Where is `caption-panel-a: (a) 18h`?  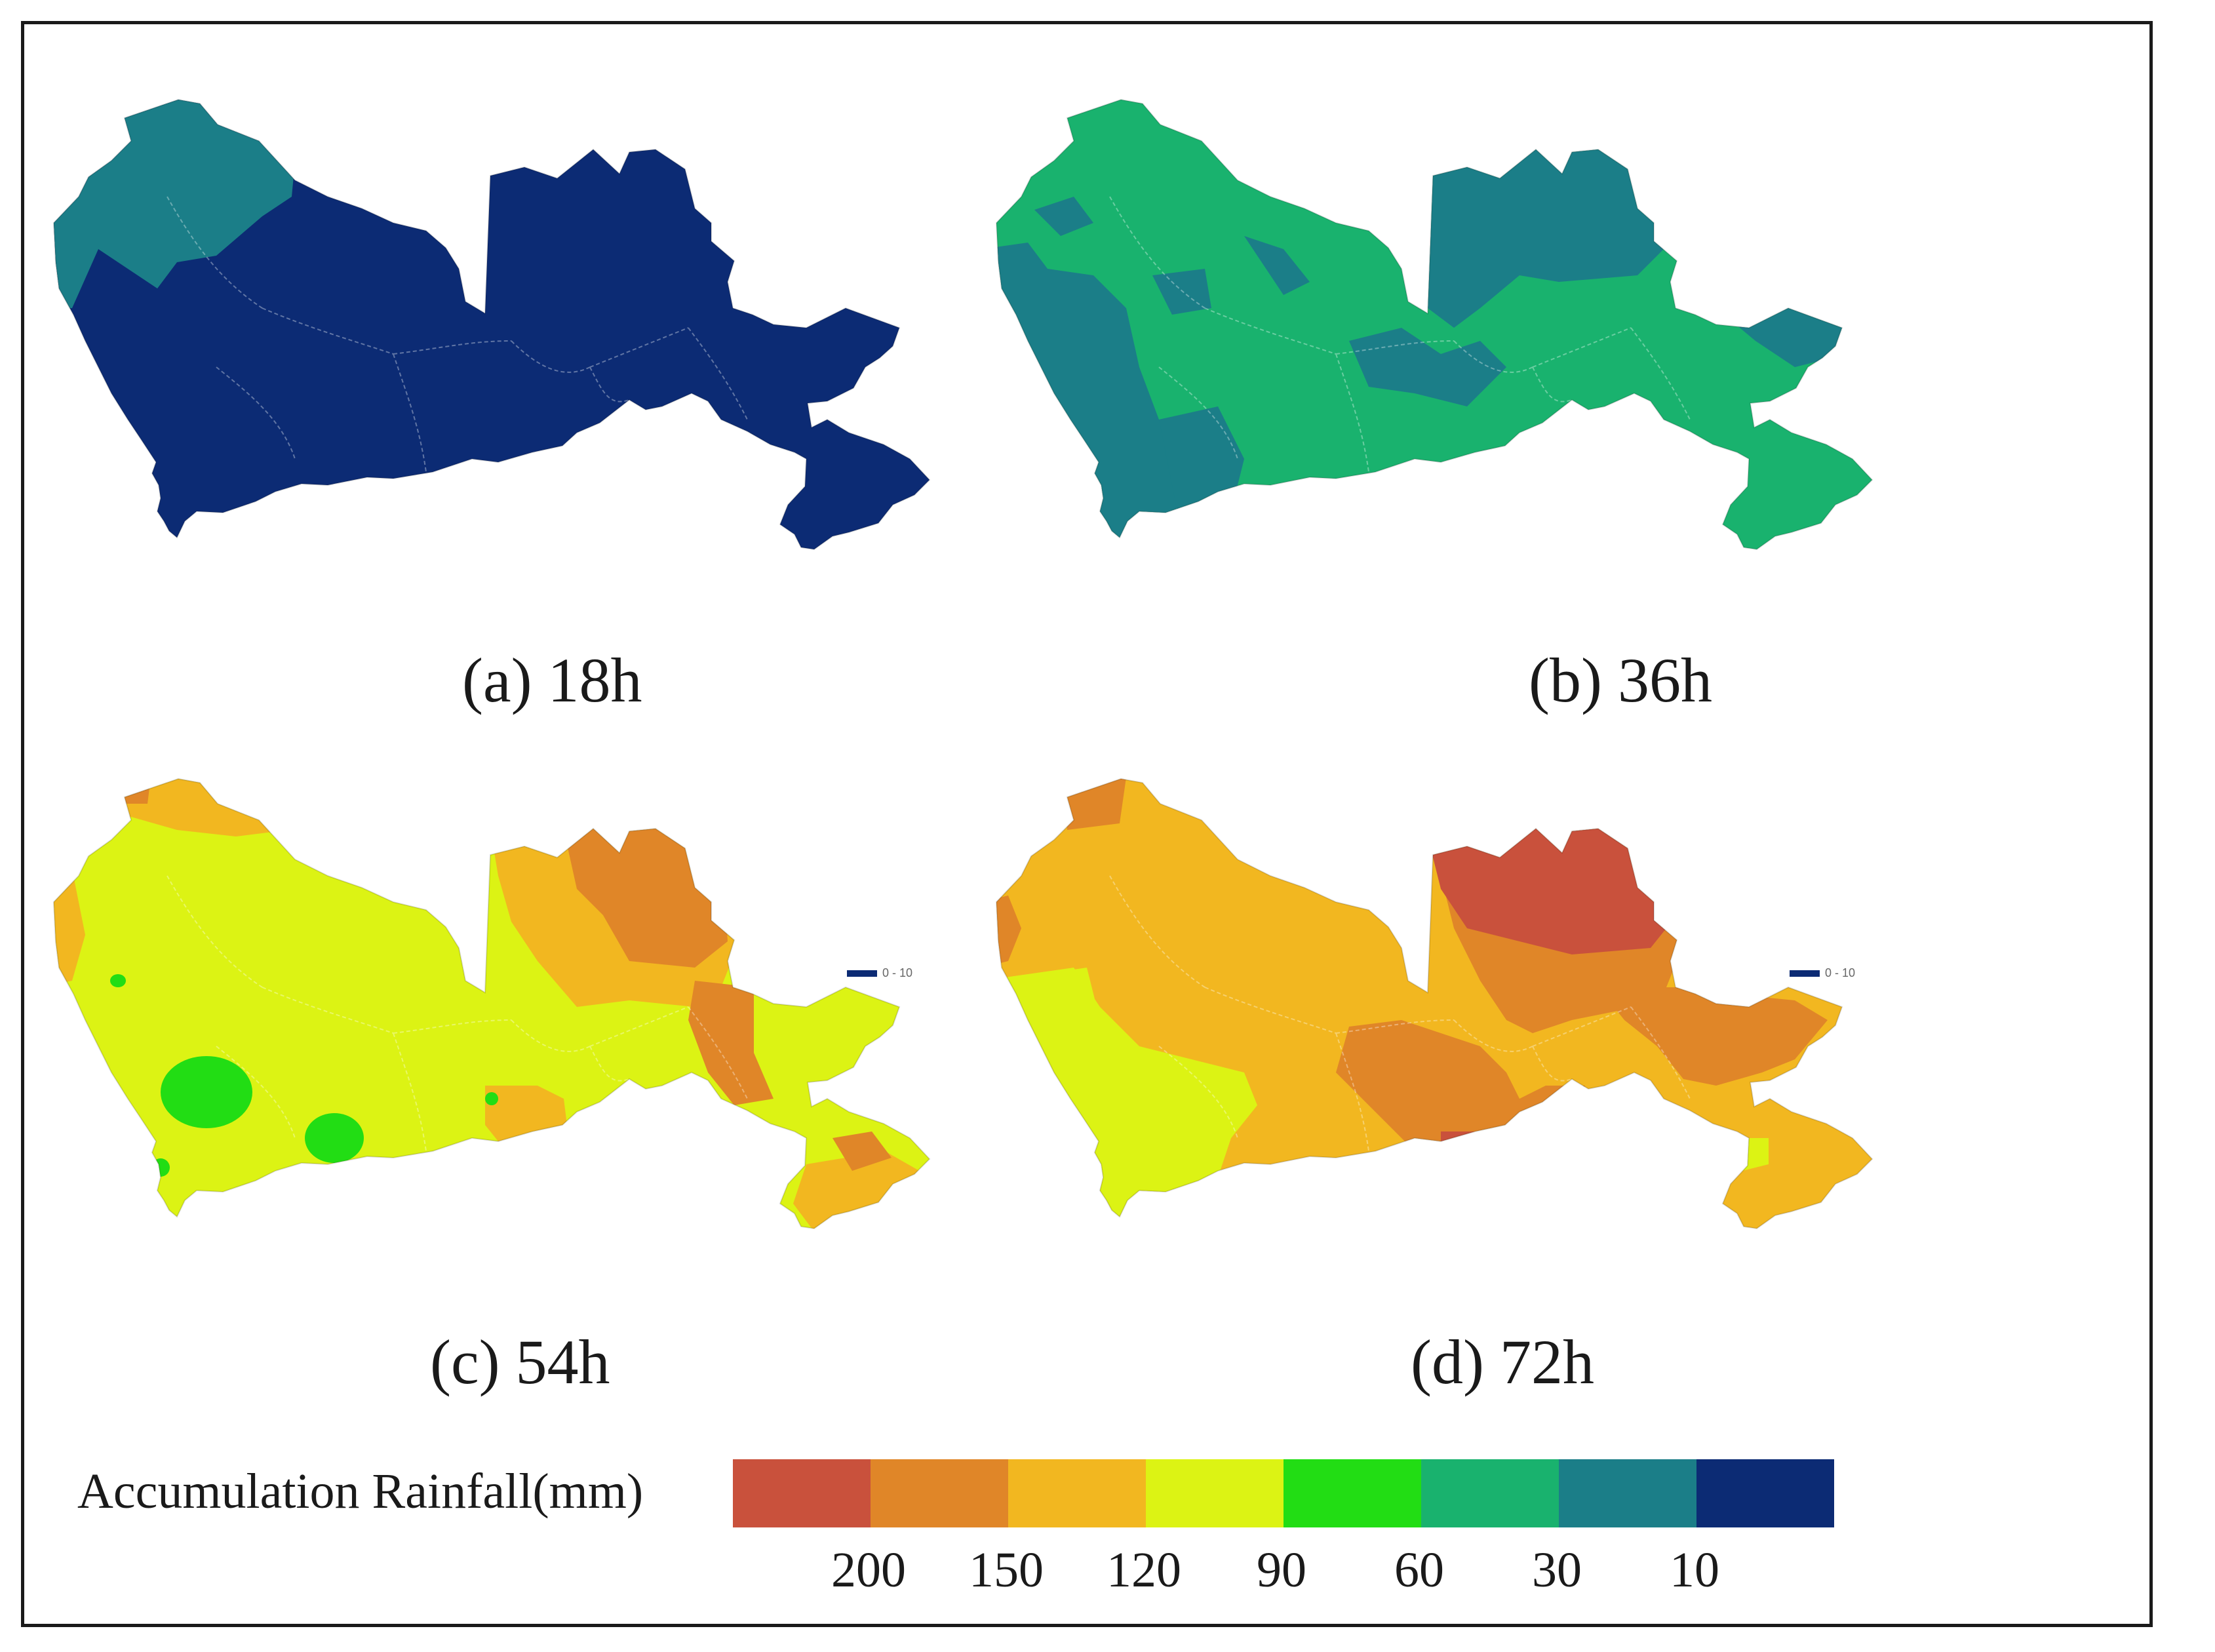 caption-panel-a: (a) 18h is located at coordinates (552, 680).